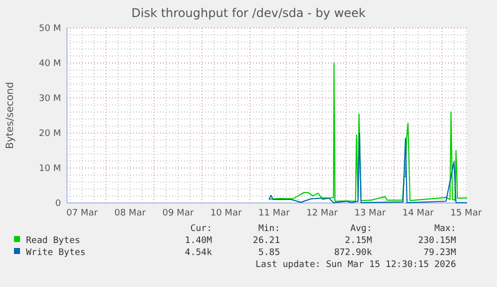 Image resolution: width=497 pixels, height=287 pixels. Describe the element at coordinates (370, 213) in the screenshot. I see `x-tick-label: 13 Mar` at that location.